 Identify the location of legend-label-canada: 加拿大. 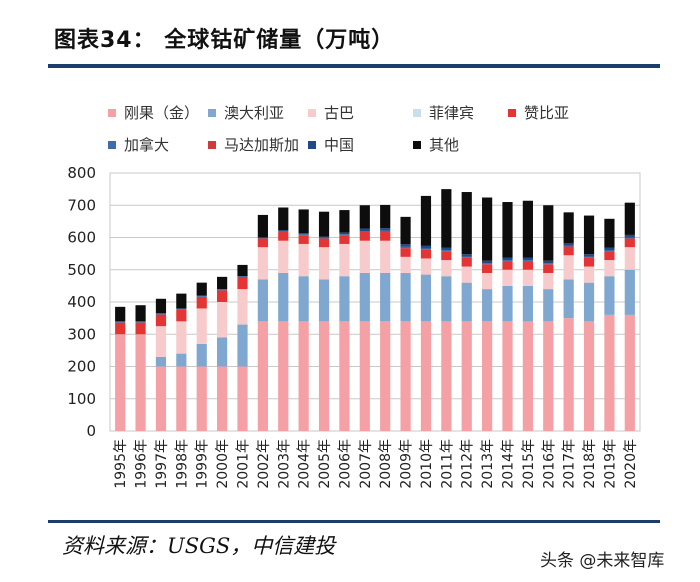
(147, 145).